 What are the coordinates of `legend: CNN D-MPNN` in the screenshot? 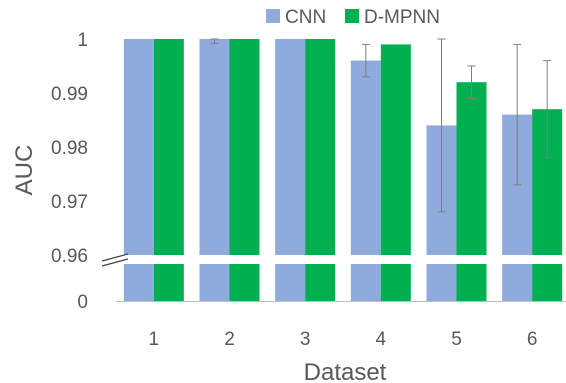 It's located at (353, 17).